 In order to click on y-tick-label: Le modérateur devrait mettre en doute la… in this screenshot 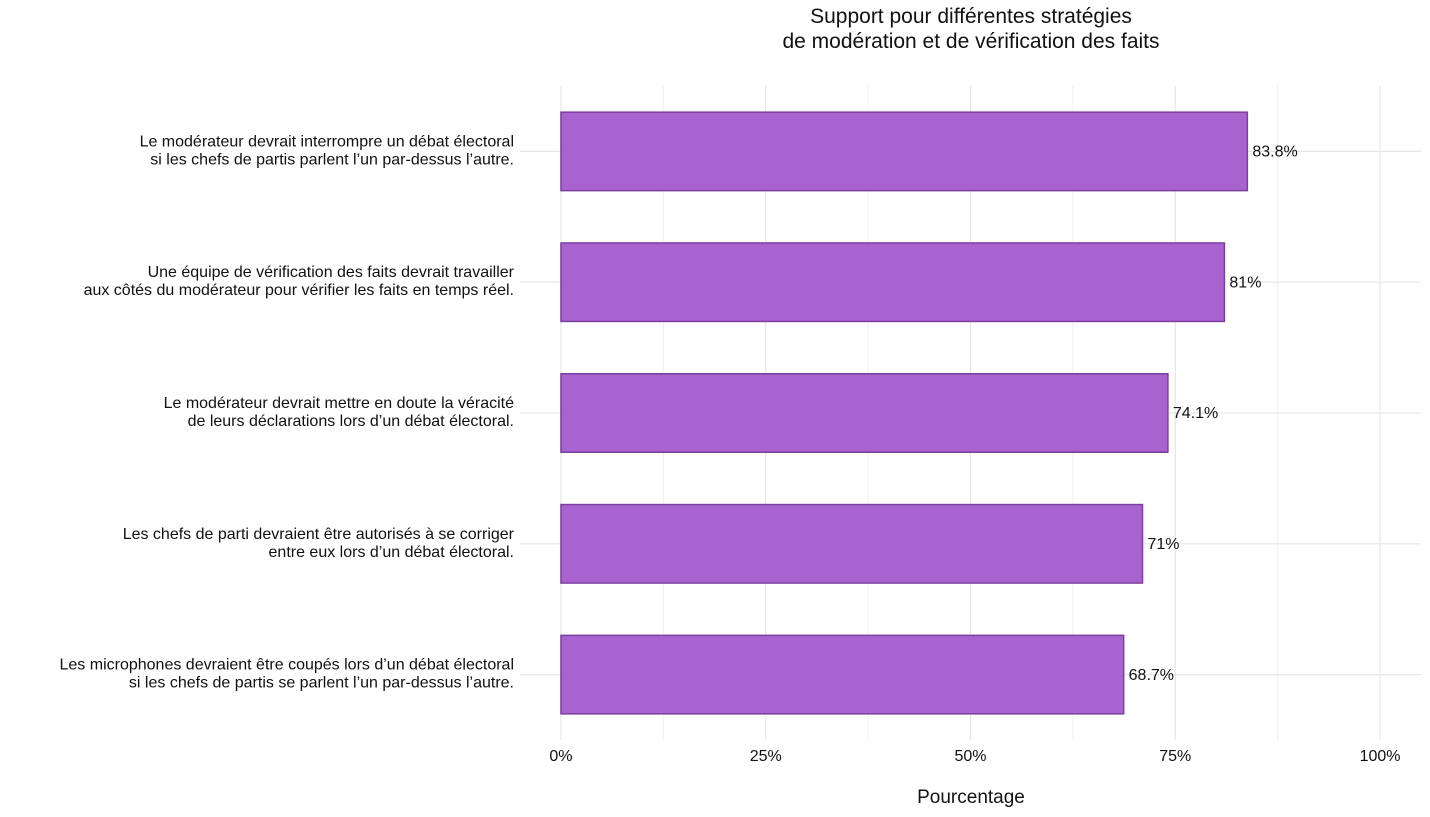, I will do `click(339, 412)`.